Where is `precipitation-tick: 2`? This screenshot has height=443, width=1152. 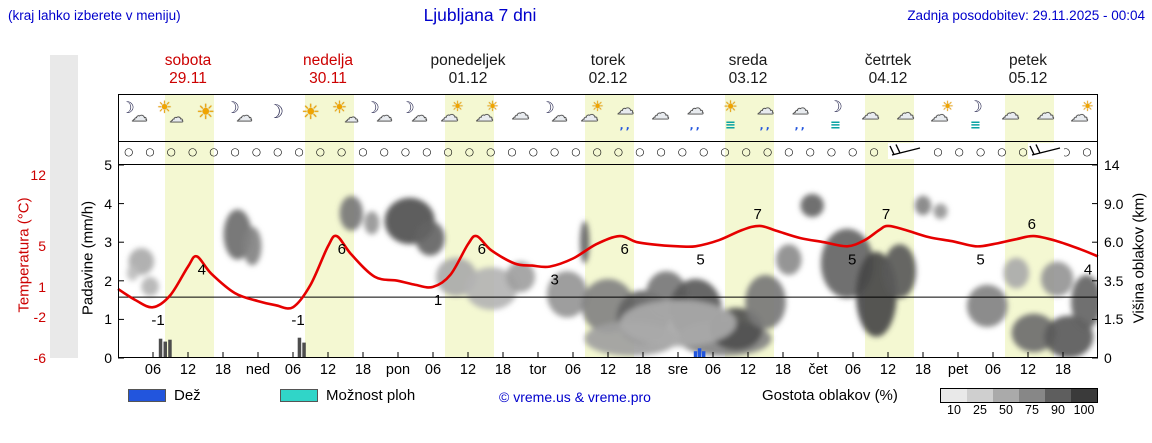
precipitation-tick: 2 is located at coordinates (108, 280).